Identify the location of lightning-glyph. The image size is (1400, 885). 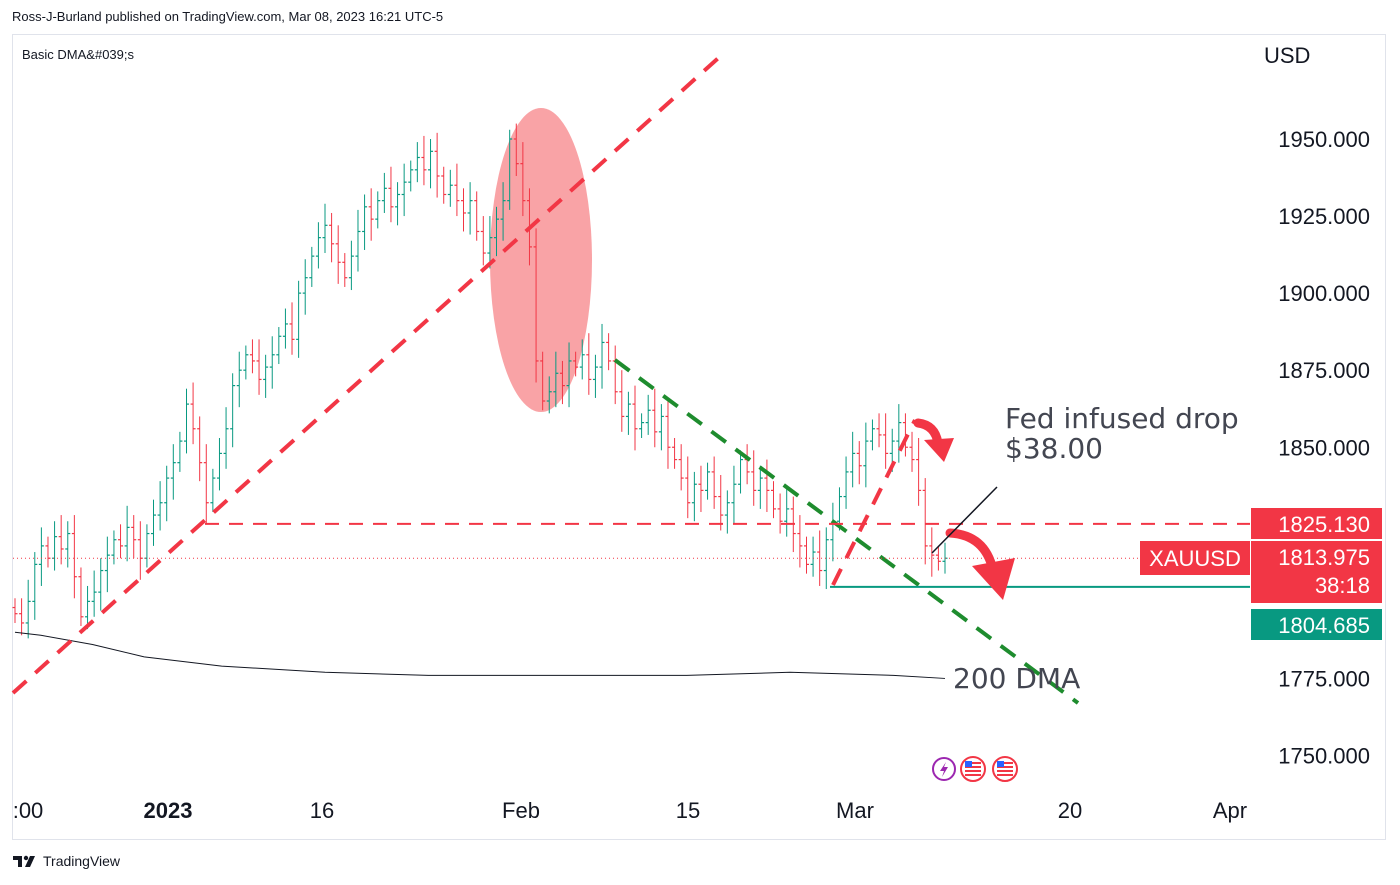
(944, 769).